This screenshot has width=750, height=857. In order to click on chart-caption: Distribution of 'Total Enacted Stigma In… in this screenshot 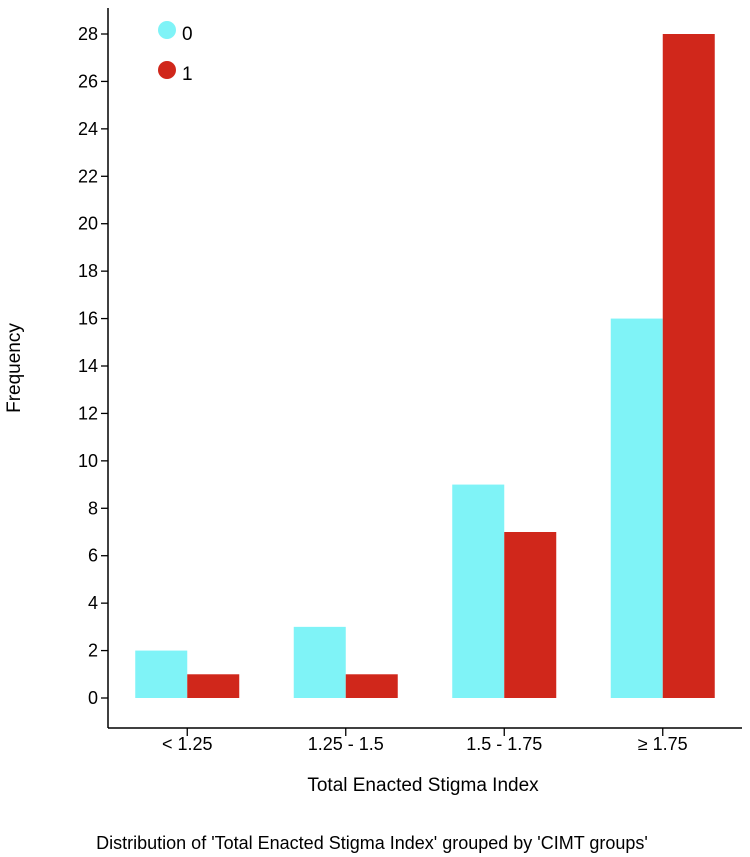, I will do `click(372, 843)`.